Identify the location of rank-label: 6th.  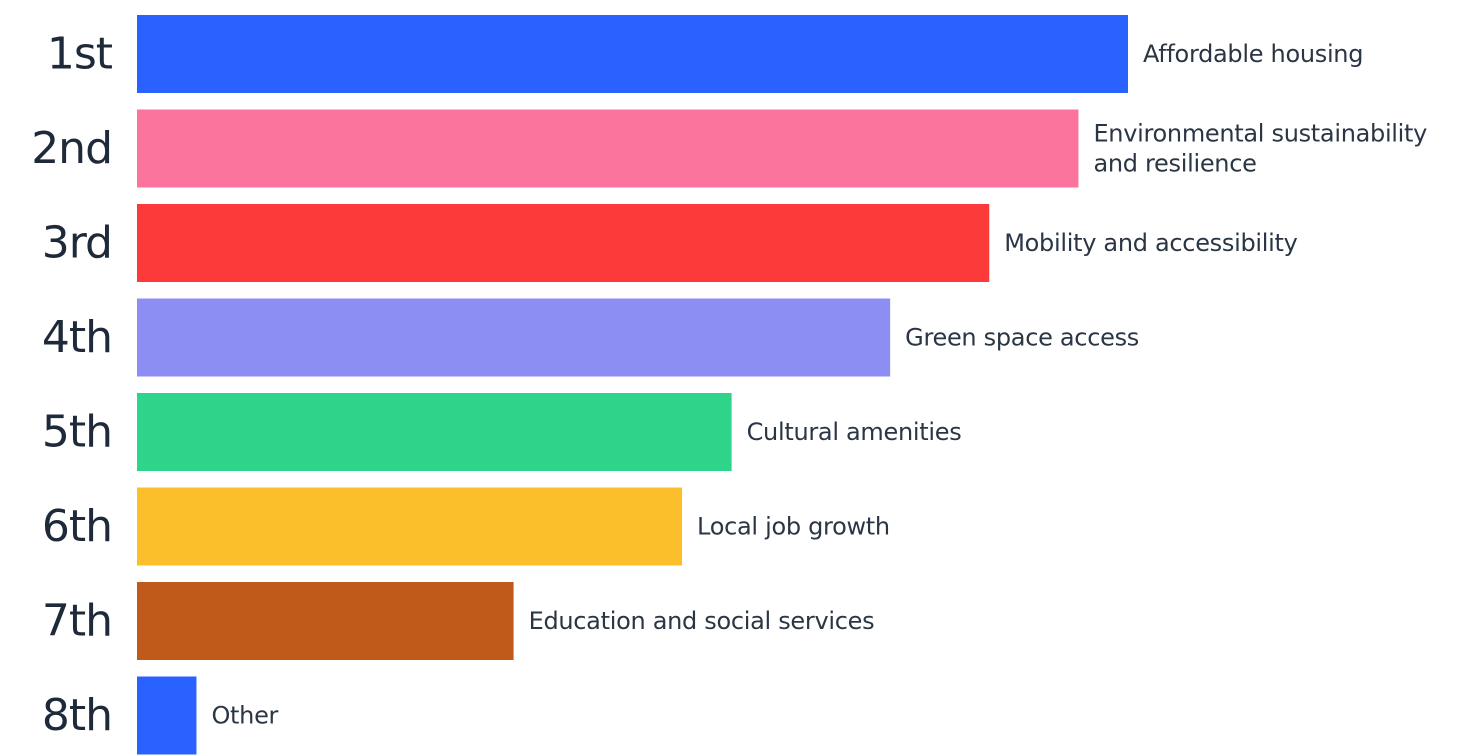
(77, 526).